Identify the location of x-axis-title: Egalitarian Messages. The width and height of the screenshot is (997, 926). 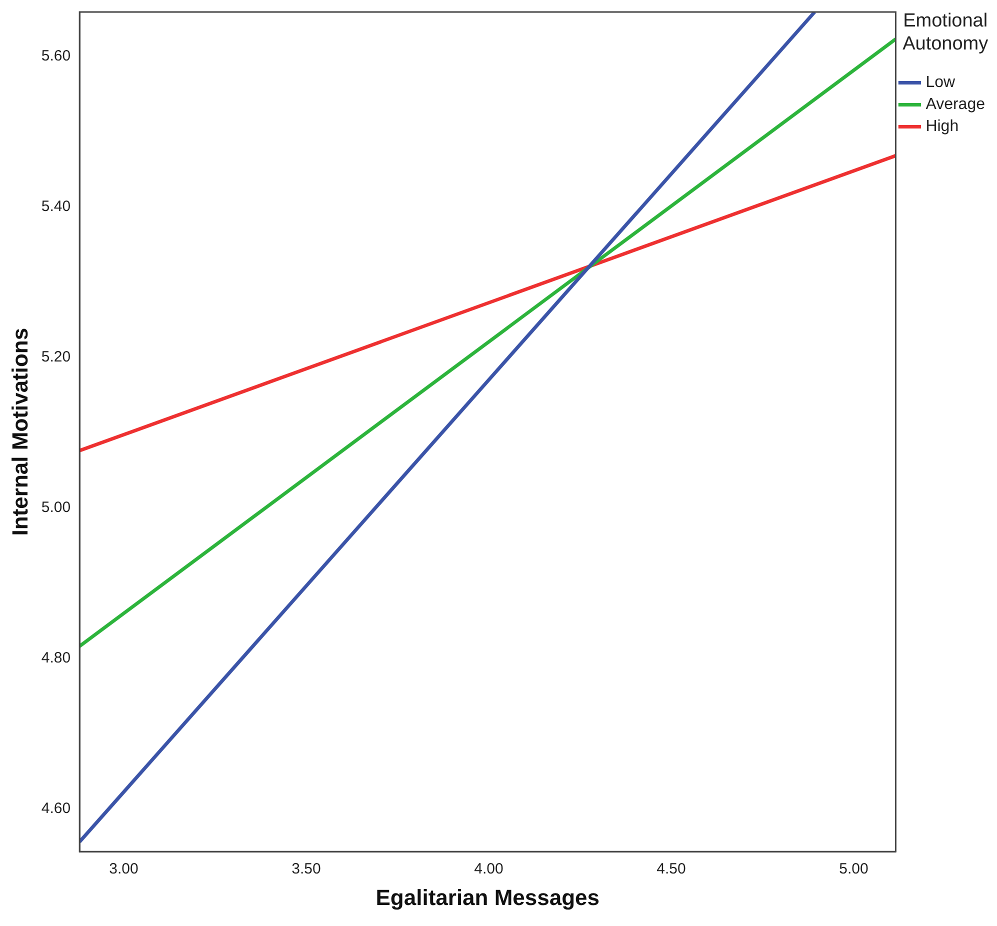
(488, 897).